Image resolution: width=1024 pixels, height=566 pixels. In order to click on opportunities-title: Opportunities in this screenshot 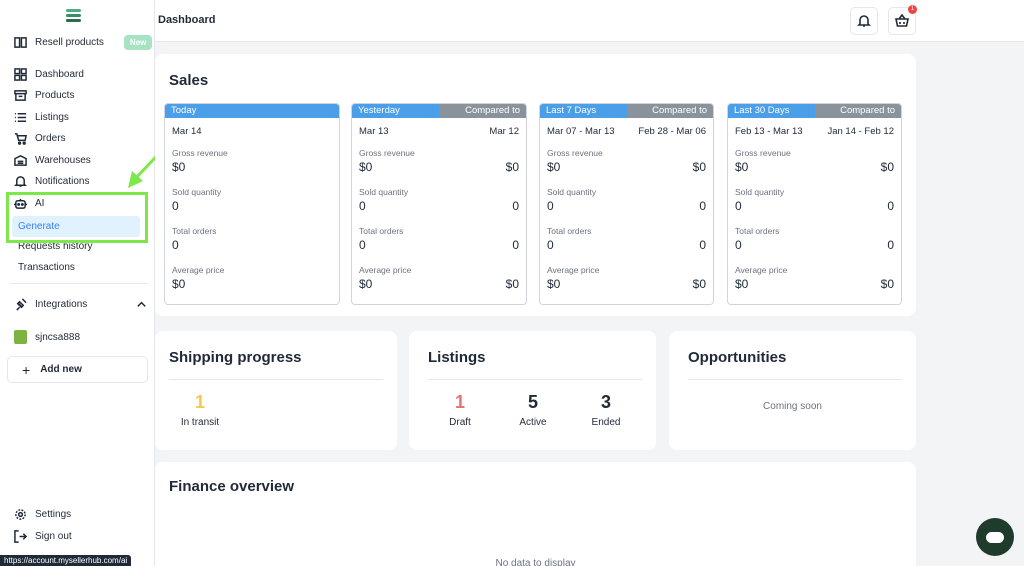, I will do `click(737, 357)`.